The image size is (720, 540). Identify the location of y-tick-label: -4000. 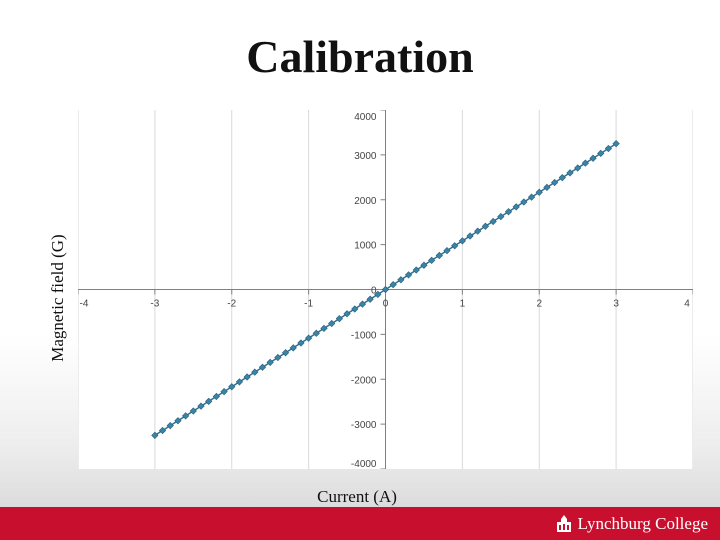
(364, 464).